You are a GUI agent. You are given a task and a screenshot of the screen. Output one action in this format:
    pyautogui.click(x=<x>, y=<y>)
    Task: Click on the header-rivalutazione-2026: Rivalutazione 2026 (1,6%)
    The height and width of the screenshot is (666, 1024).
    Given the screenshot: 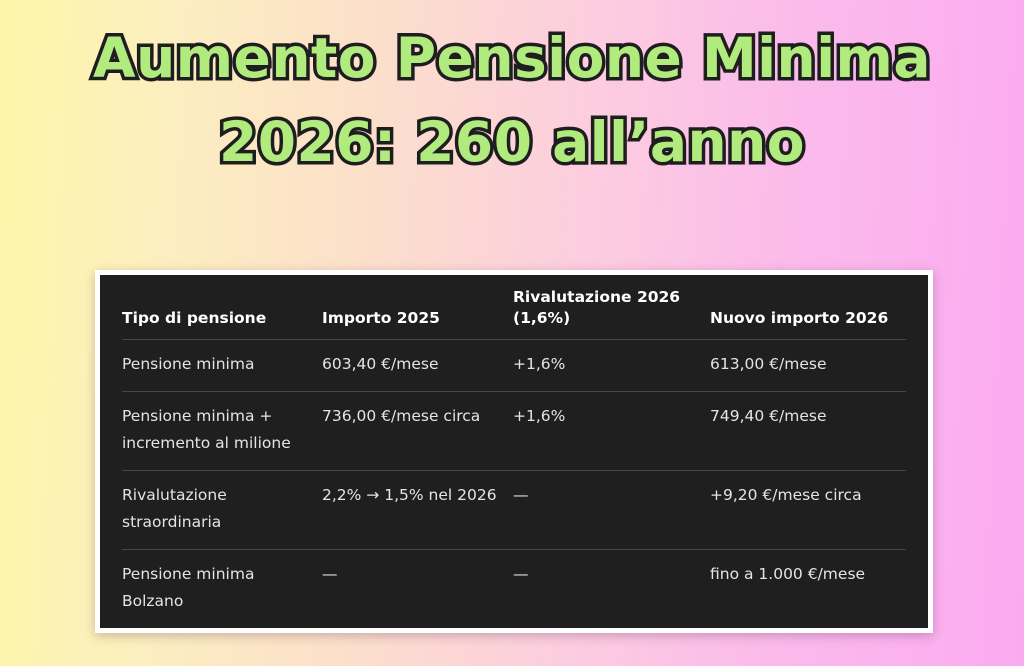 What is the action you would take?
    pyautogui.click(x=597, y=307)
    